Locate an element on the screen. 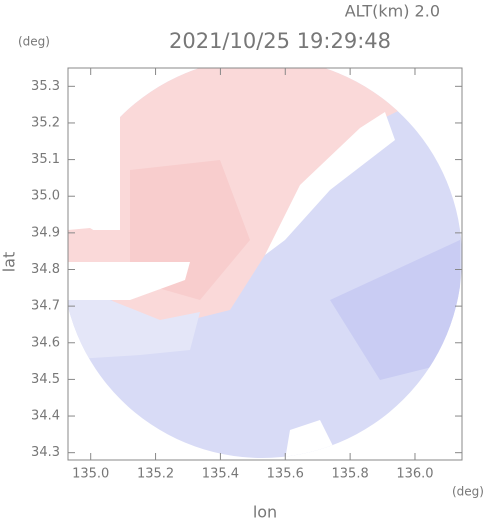 This screenshot has height=525, width=491. x-tick-label: 136.0 is located at coordinates (414, 474).